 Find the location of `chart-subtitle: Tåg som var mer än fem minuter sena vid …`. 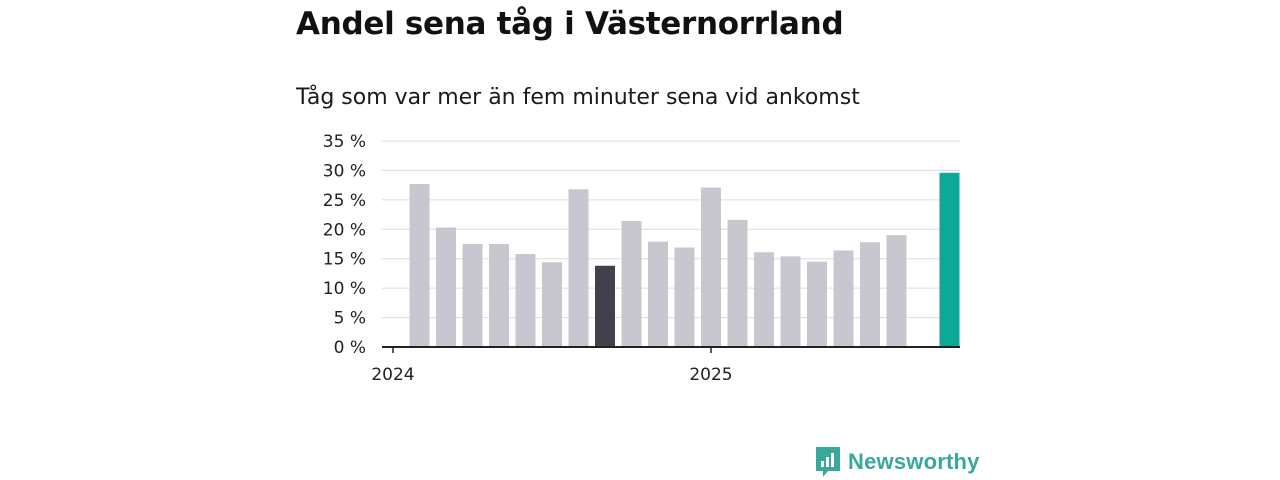

chart-subtitle: Tåg som var mer än fem minuter sena vid … is located at coordinates (578, 97).